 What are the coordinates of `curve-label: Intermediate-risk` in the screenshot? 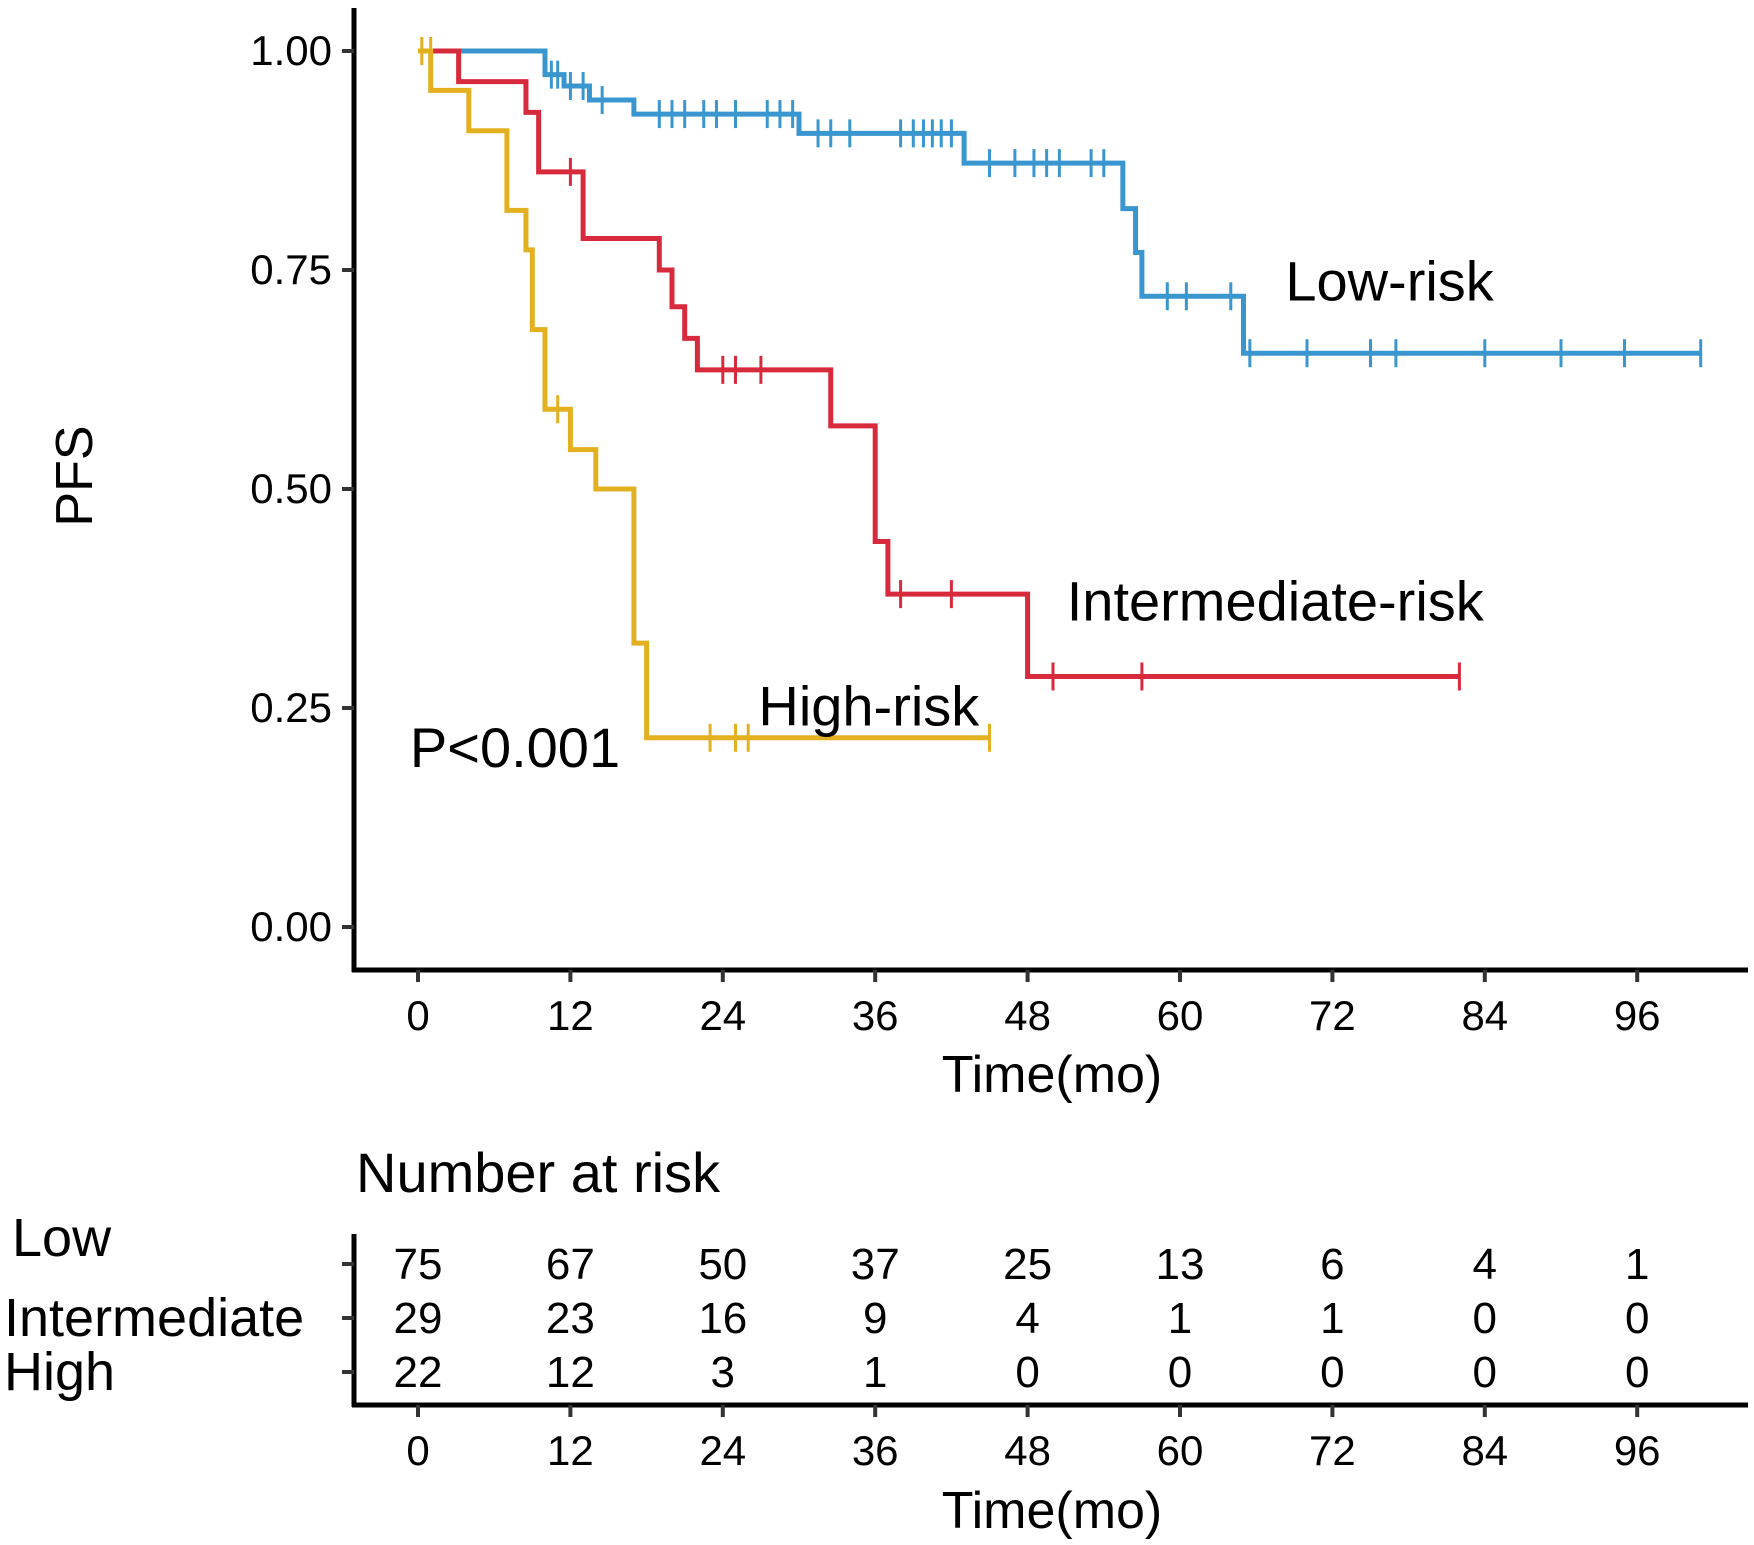 It's located at (1276, 600).